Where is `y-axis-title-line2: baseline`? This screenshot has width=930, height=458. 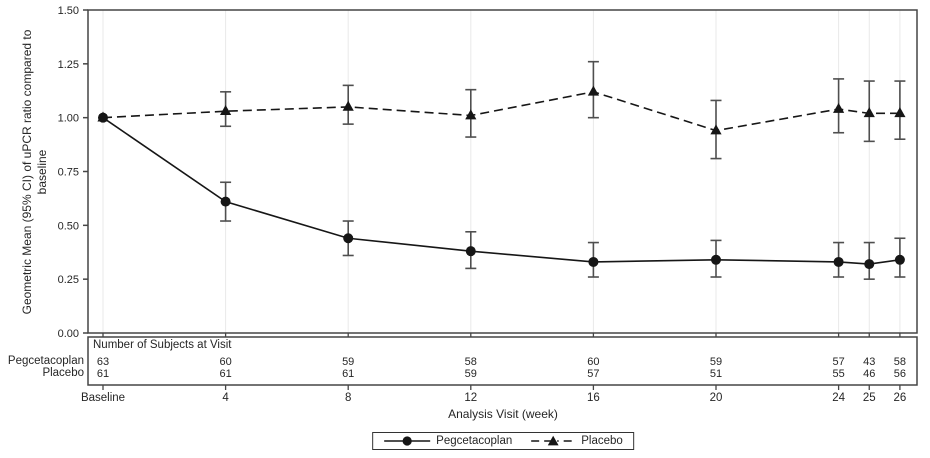 y-axis-title-line2: baseline is located at coordinates (42, 172).